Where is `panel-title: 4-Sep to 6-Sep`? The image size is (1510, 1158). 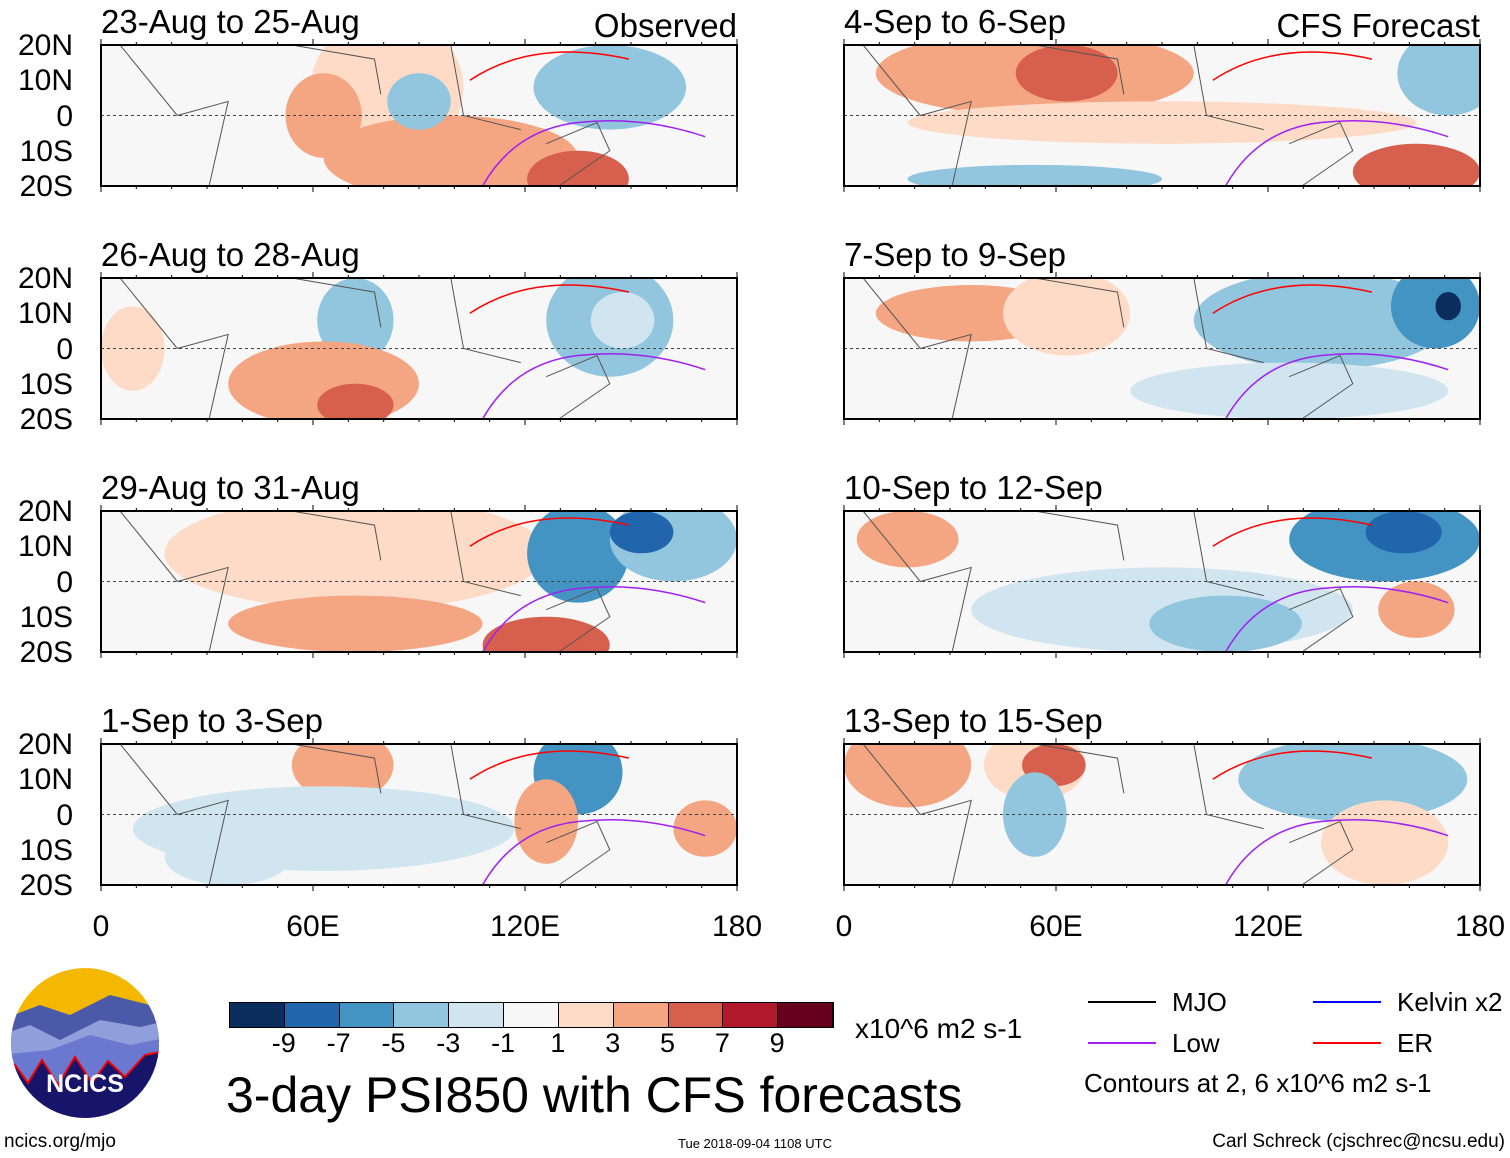
panel-title: 4-Sep to 6-Sep is located at coordinates (955, 21).